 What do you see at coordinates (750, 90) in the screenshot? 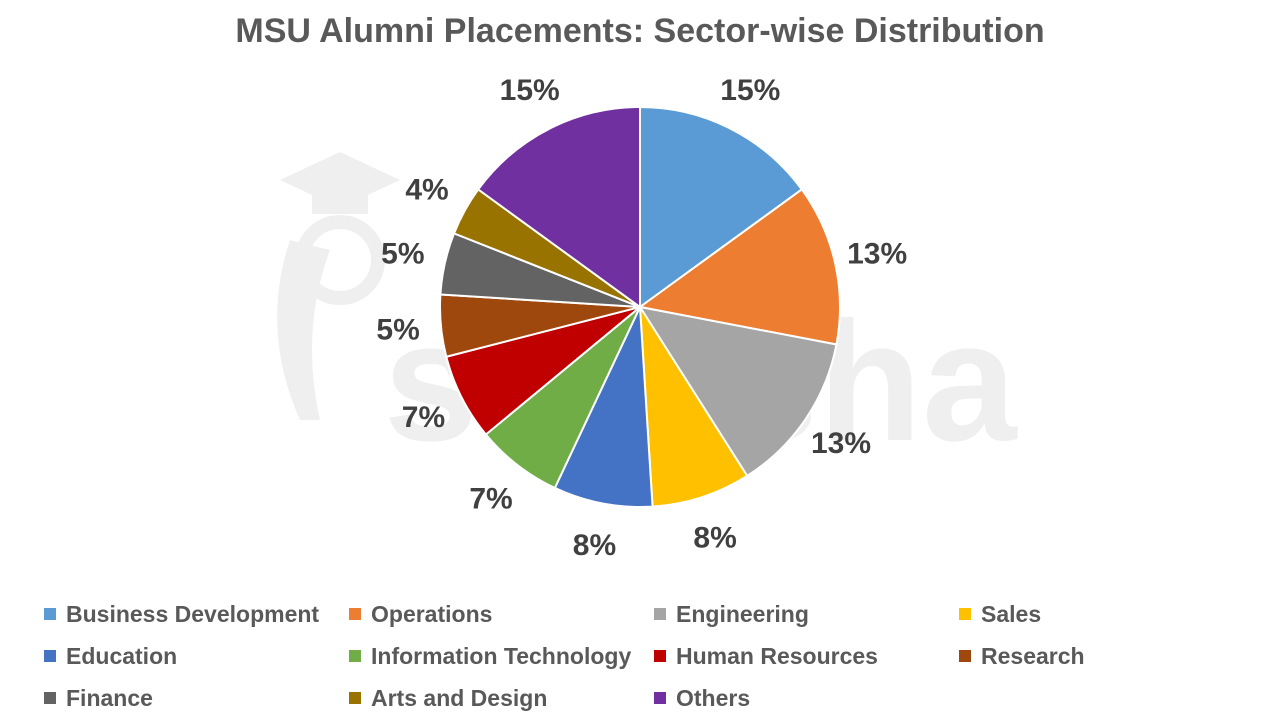
I see `data-label-business-development: 15%` at bounding box center [750, 90].